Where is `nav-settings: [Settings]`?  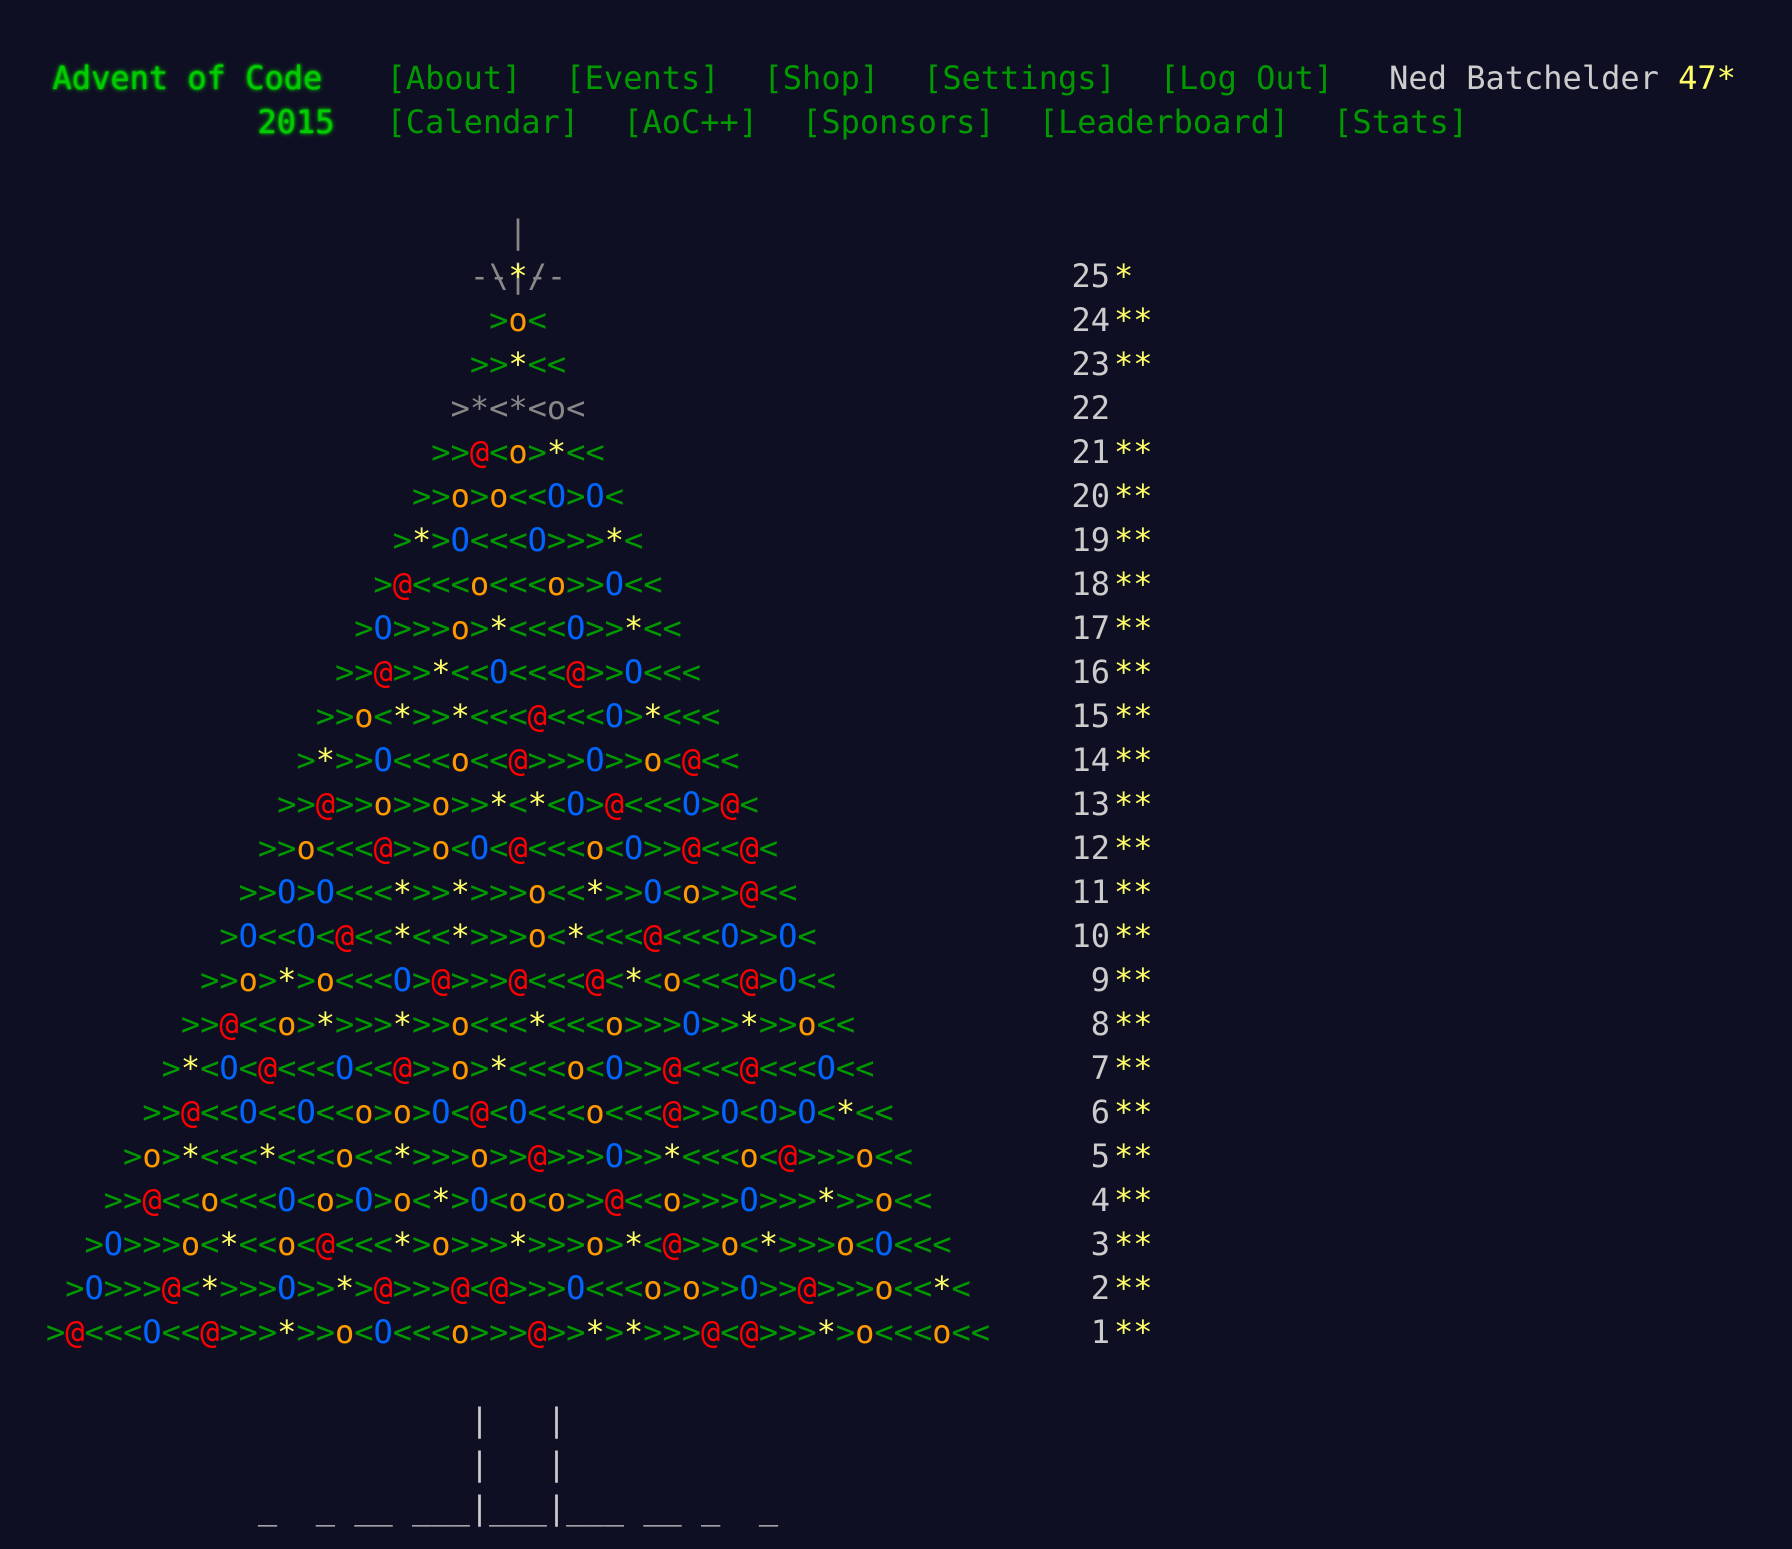 nav-settings: [Settings] is located at coordinates (1019, 78).